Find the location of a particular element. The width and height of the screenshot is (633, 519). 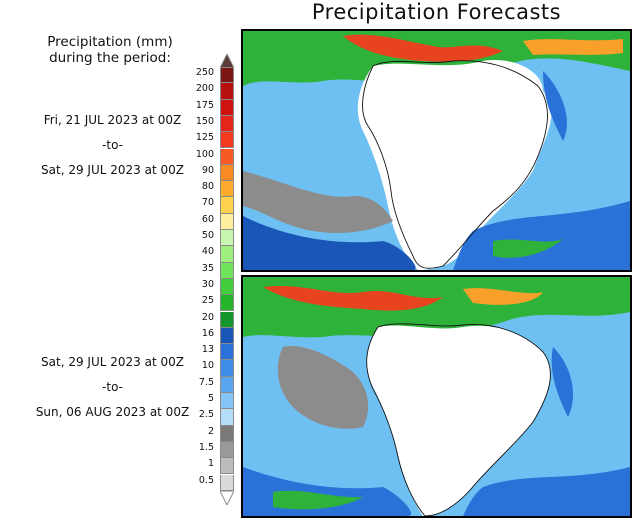

period-2-separator: -to- is located at coordinates (112, 387).